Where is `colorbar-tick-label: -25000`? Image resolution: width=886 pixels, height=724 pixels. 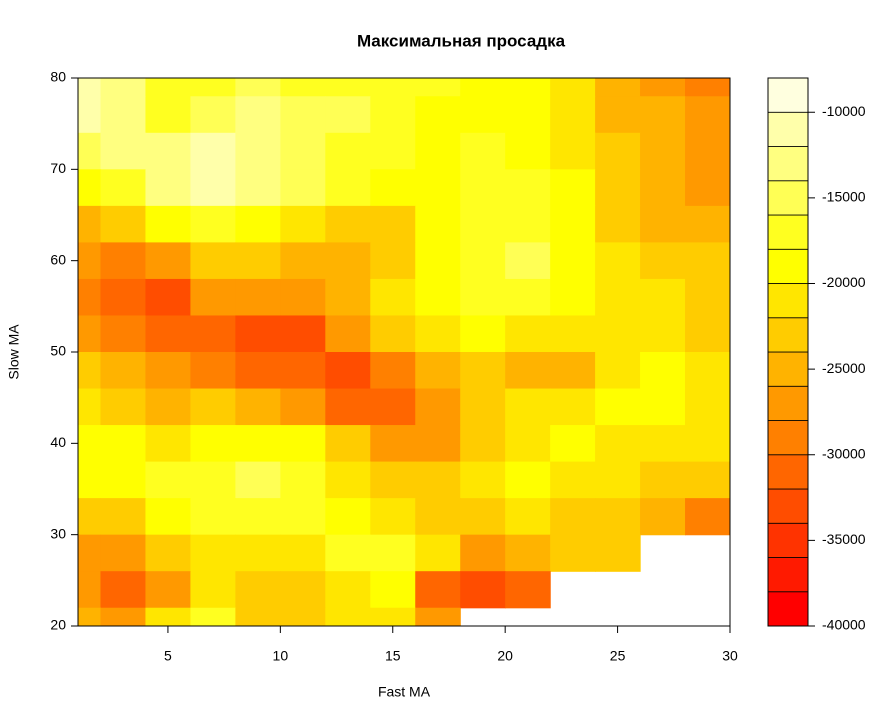 colorbar-tick-label: -25000 is located at coordinates (844, 368).